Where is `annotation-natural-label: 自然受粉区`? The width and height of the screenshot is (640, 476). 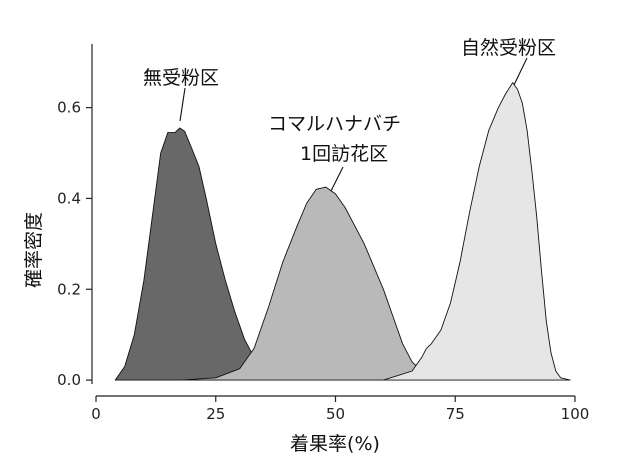 annotation-natural-label: 自然受粉区 is located at coordinates (508, 48).